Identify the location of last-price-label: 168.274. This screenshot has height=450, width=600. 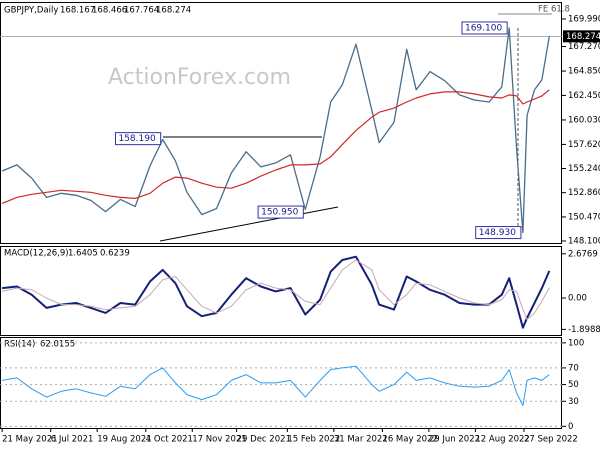
(583, 37).